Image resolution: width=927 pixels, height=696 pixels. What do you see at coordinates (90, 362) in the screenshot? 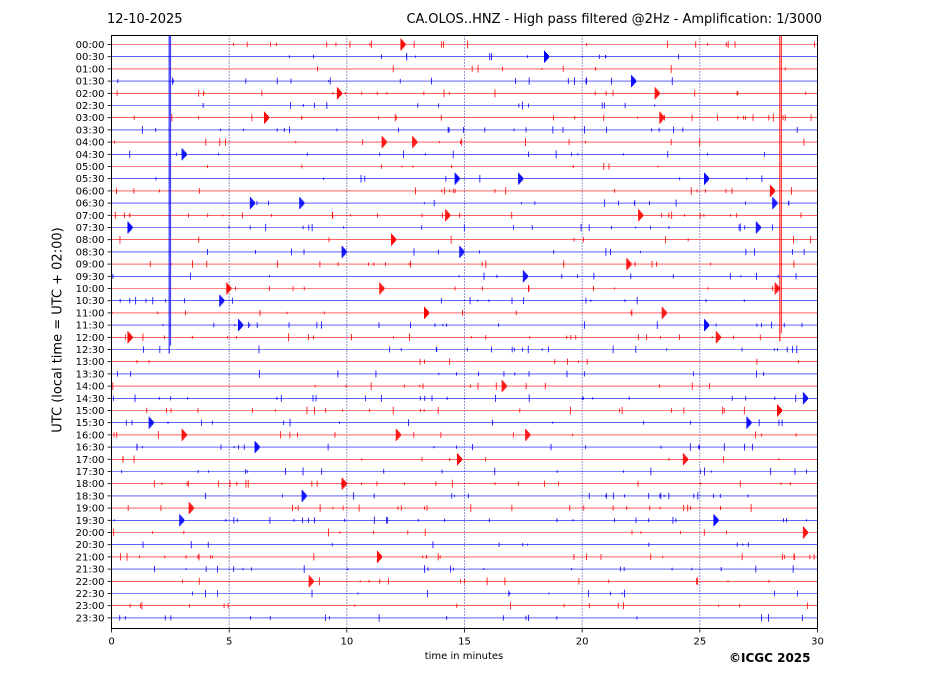
I see `y-tick-label: 13:00` at bounding box center [90, 362].